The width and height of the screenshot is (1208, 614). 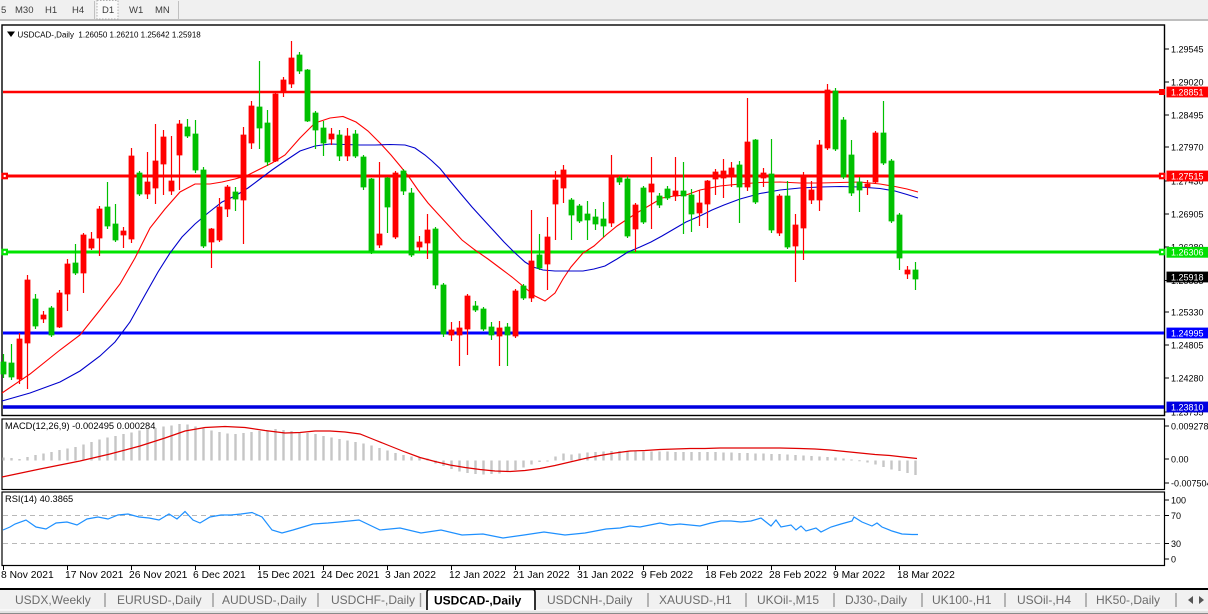 What do you see at coordinates (1187, 313) in the screenshot?
I see `svg-text: 1.25330` at bounding box center [1187, 313].